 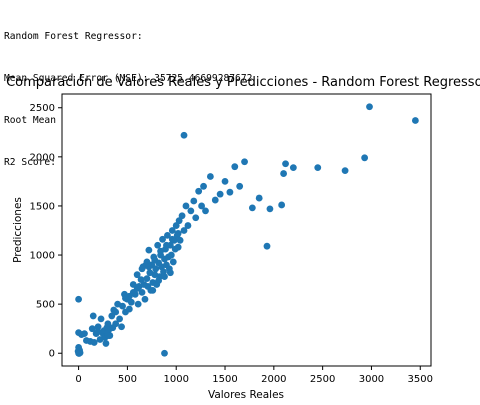 What do you see at coordinates (78, 379) in the screenshot?
I see `x-tick-label: 0` at bounding box center [78, 379].